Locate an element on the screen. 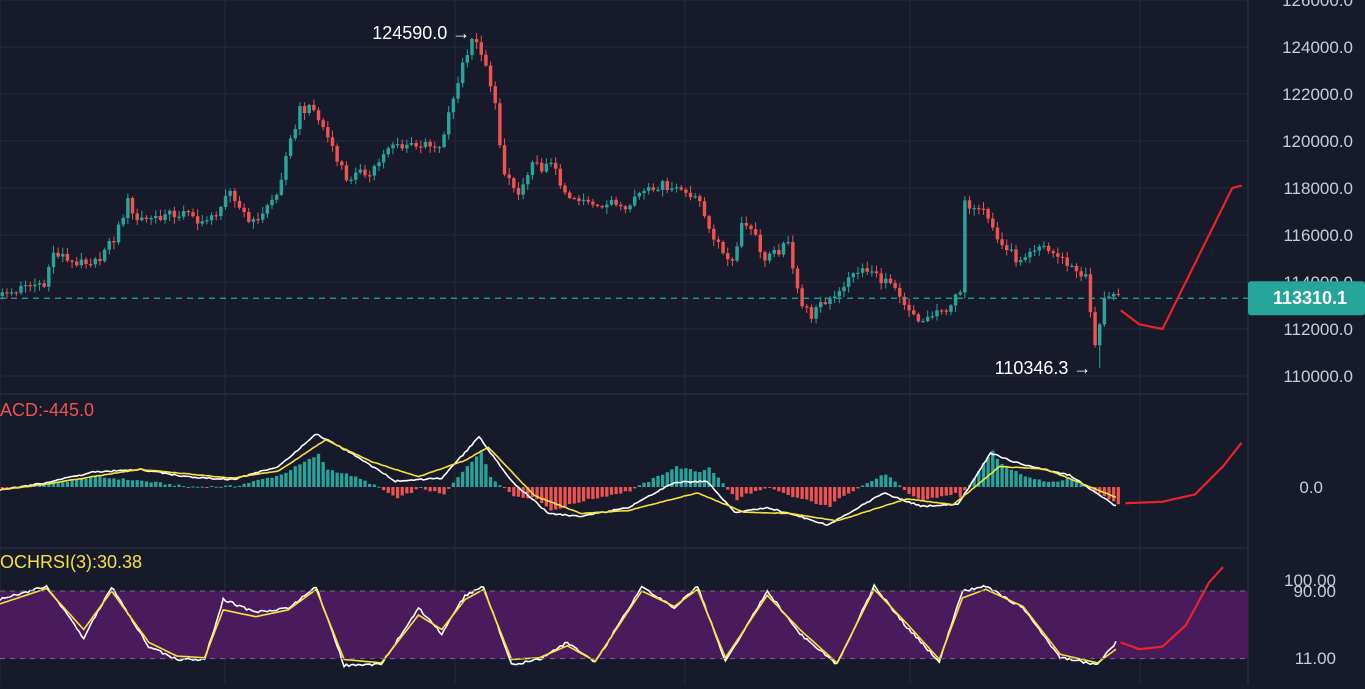 This screenshot has width=1365, height=689. macd-line is located at coordinates (558, 479).